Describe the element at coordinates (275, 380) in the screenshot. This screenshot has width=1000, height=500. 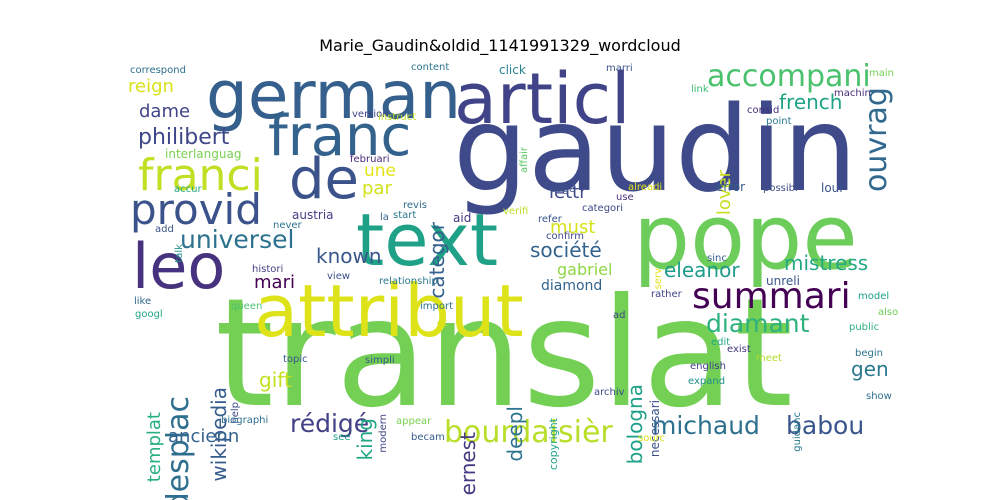
I see `word-36: gift` at that location.